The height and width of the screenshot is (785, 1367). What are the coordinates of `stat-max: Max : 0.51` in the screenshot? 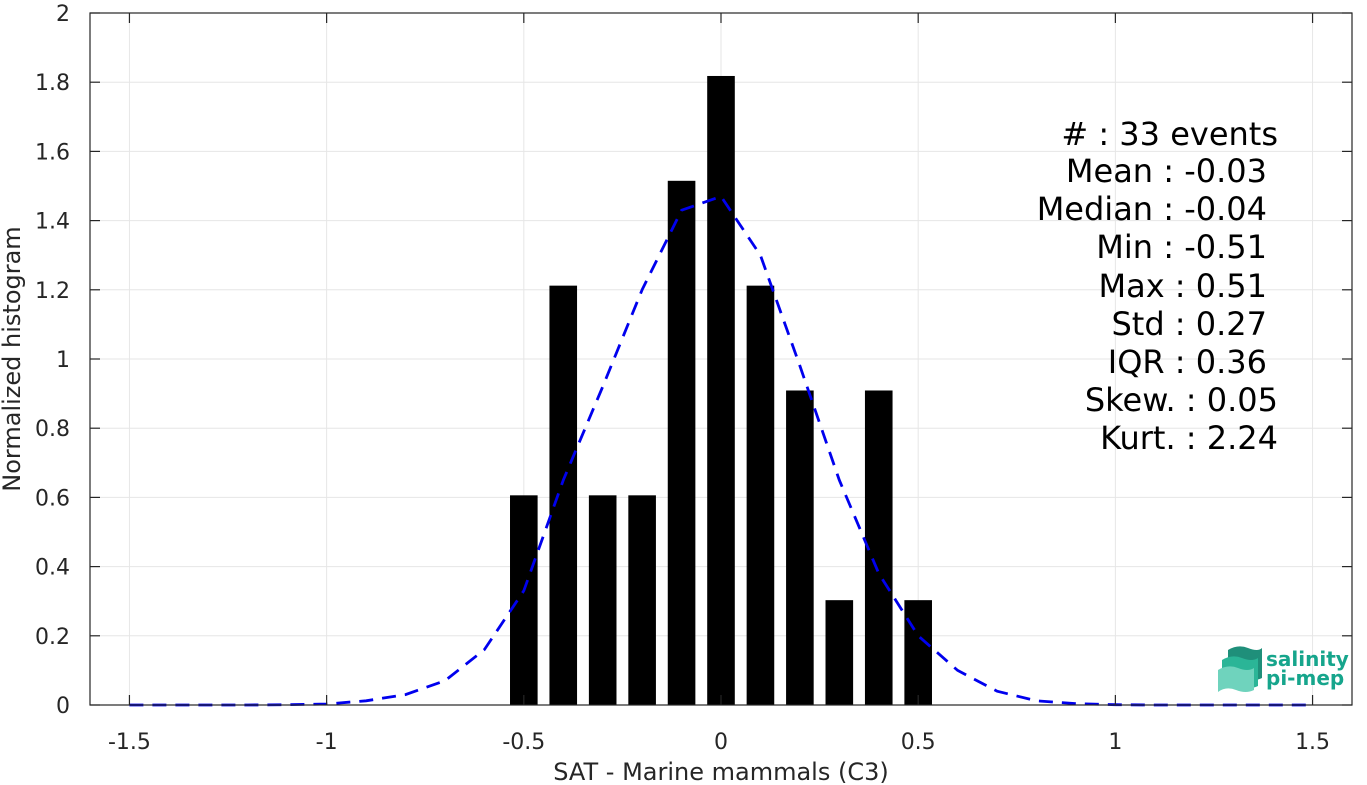 It's located at (1182, 286).